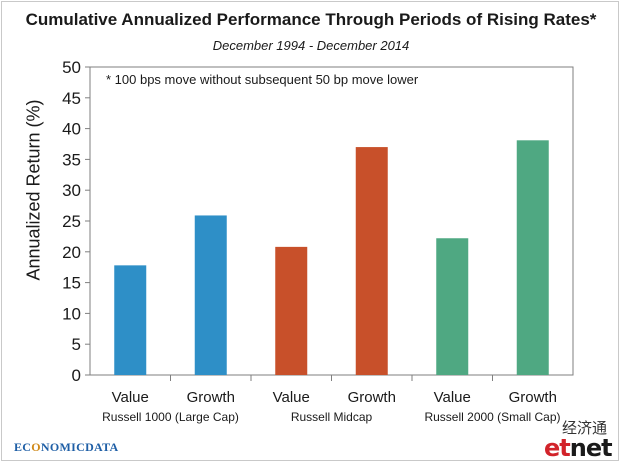 This screenshot has height=464, width=622. Describe the element at coordinates (170, 417) in the screenshot. I see `group-label: Russell 1000 (Large Cap)` at that location.